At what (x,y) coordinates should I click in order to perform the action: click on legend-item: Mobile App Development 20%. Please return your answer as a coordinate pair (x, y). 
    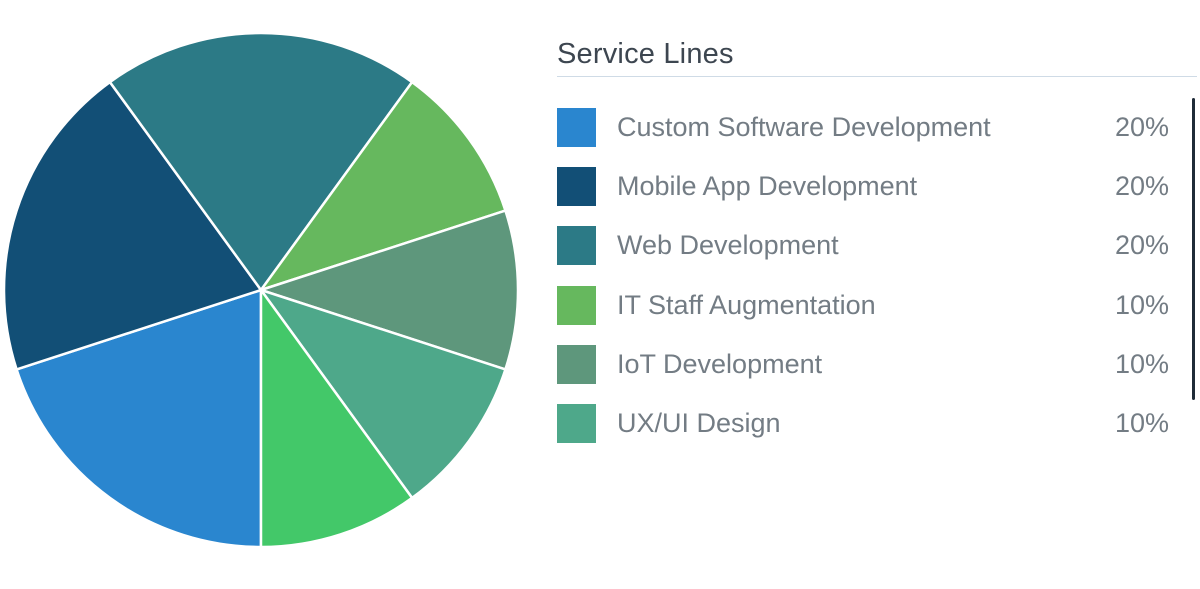
    Looking at the image, I should click on (863, 196).